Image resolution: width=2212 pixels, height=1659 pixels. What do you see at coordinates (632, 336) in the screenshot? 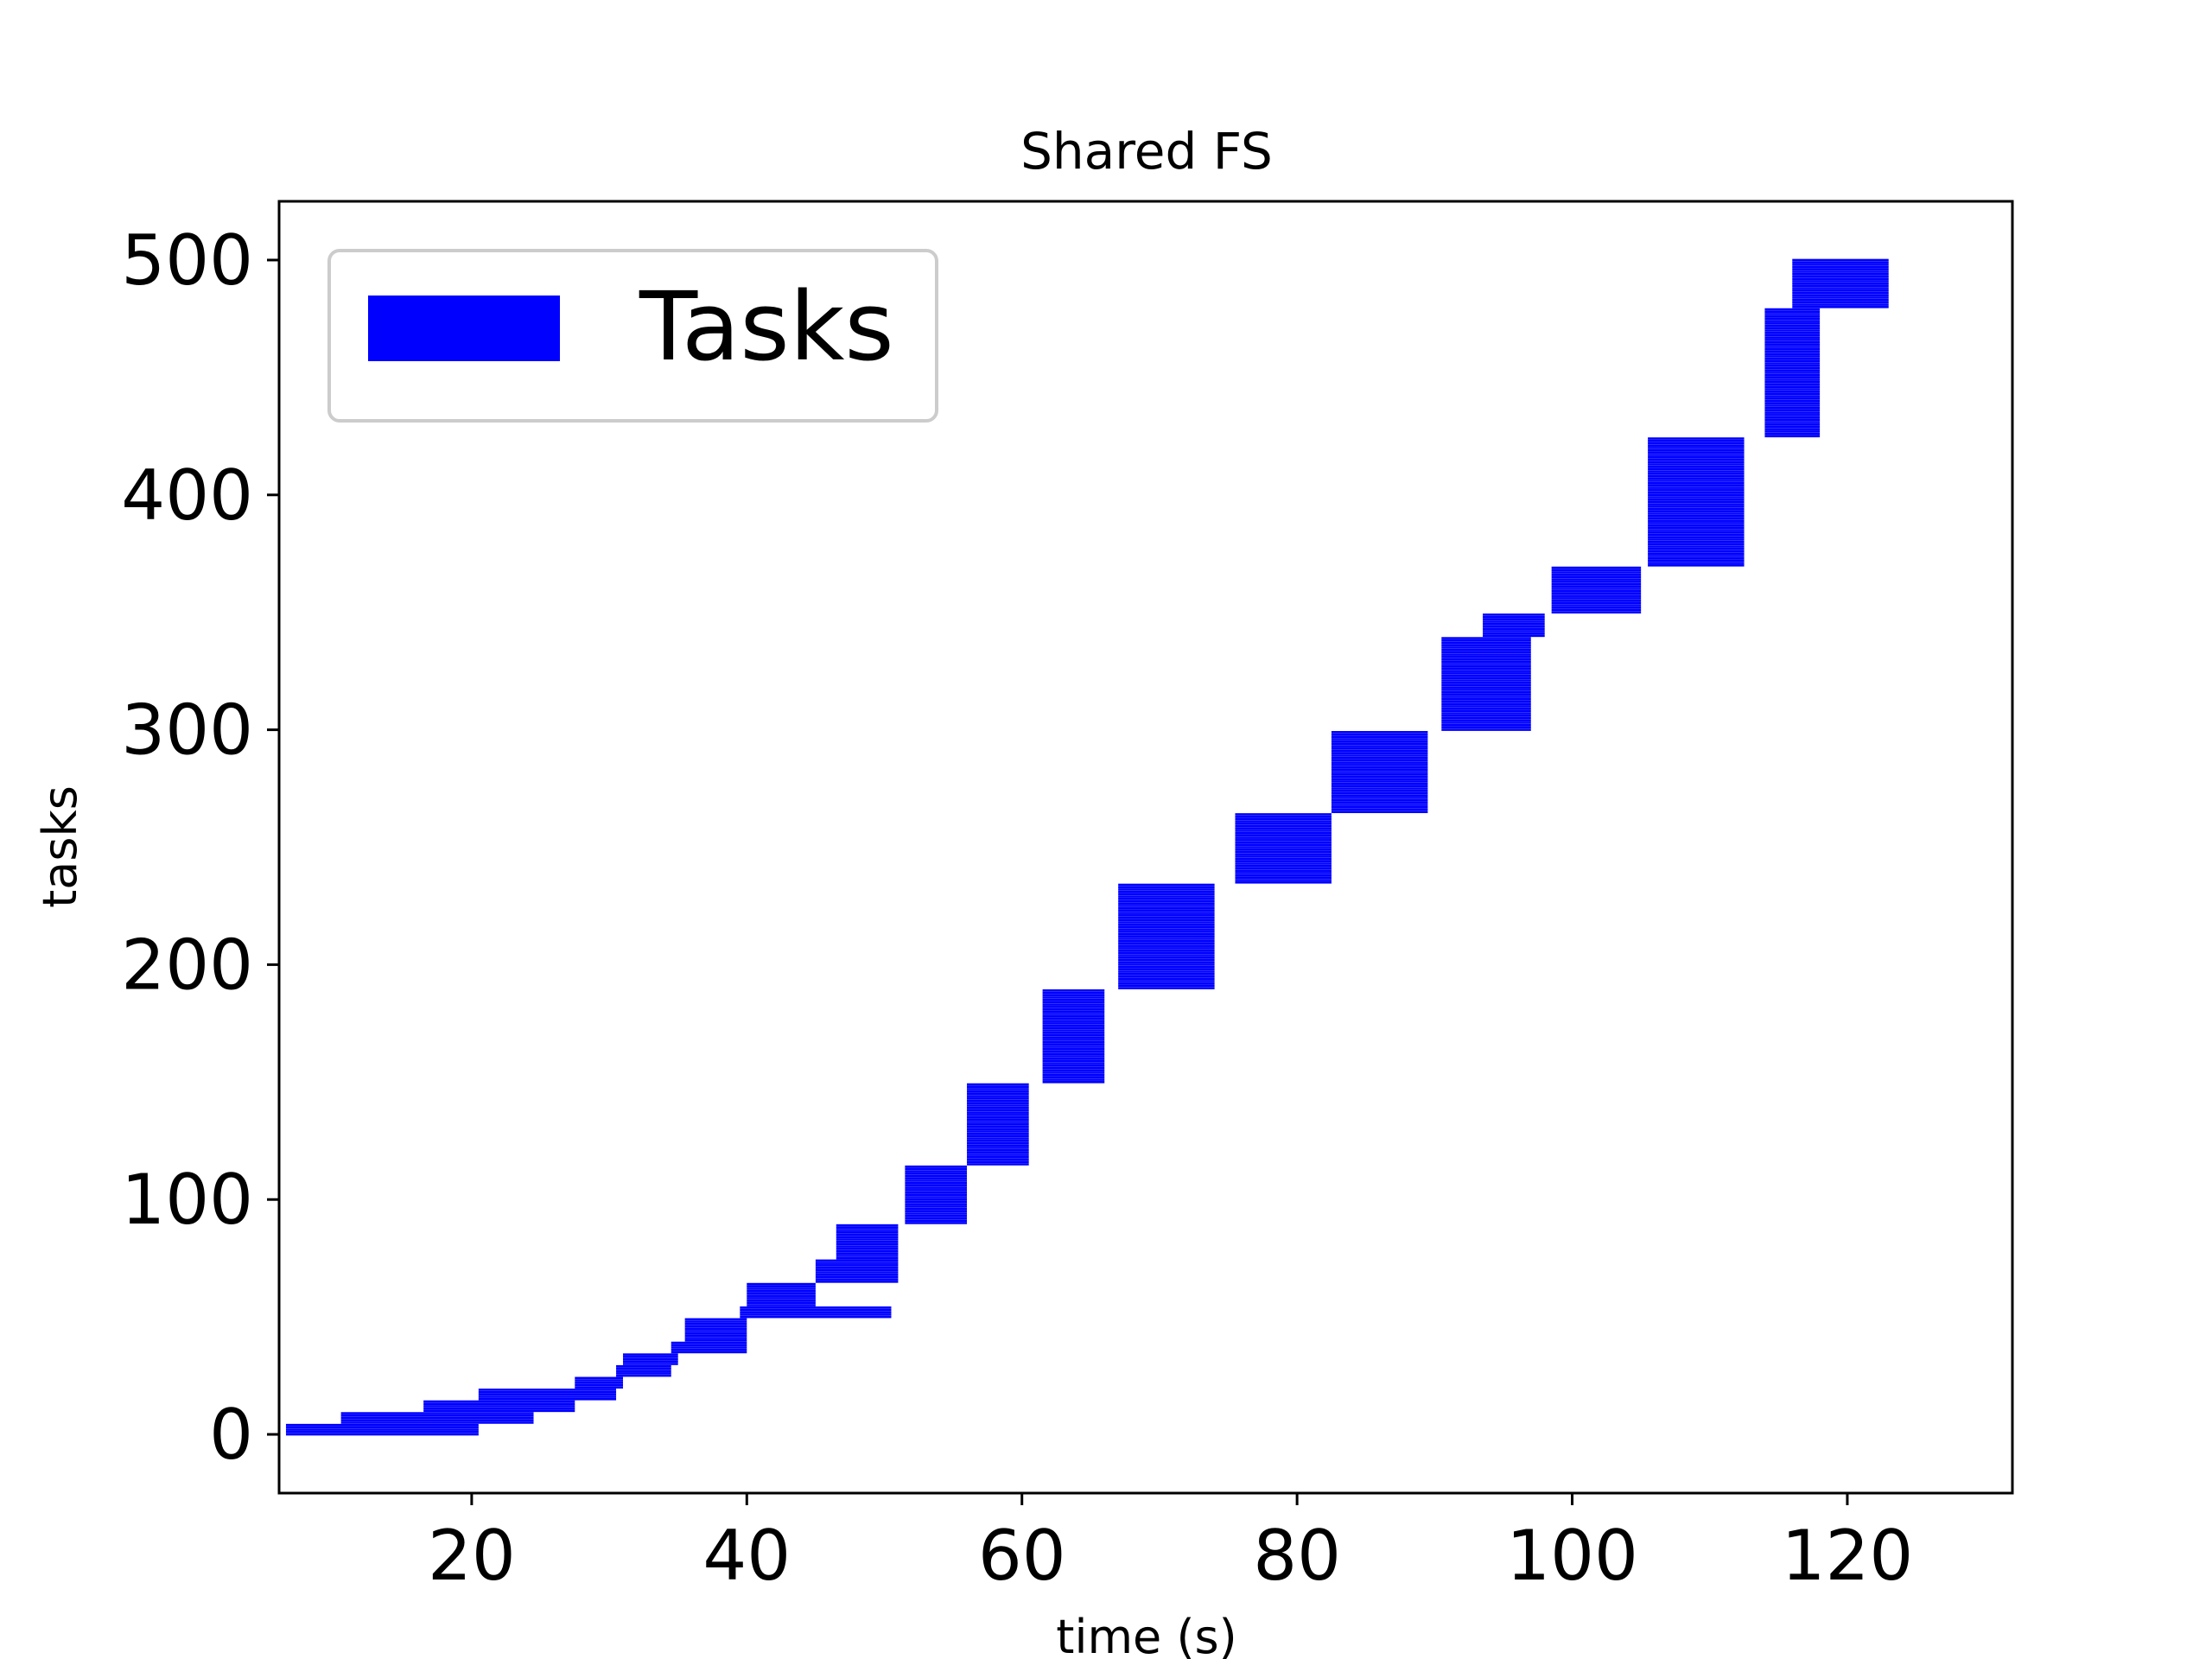
I see `legend: Tasks` at bounding box center [632, 336].